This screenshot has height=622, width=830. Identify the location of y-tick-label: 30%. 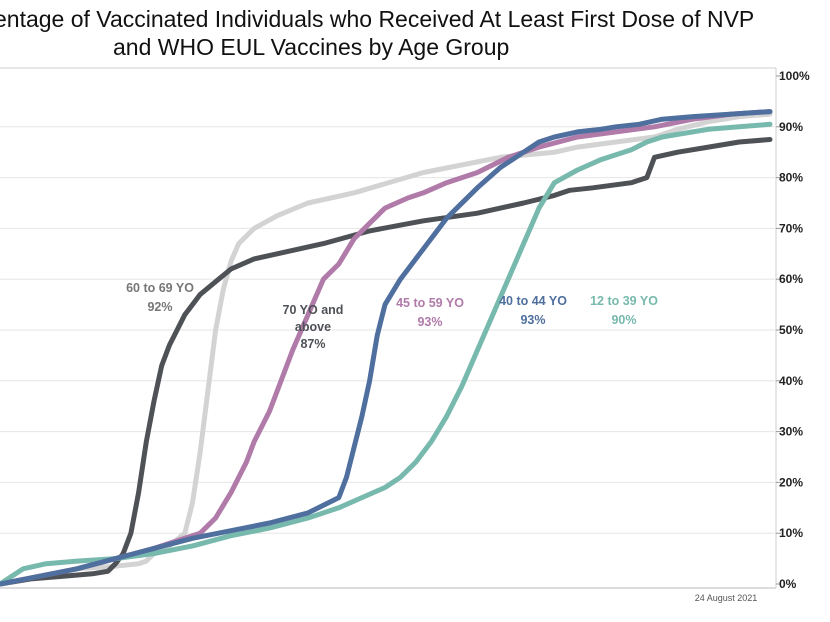
(791, 432).